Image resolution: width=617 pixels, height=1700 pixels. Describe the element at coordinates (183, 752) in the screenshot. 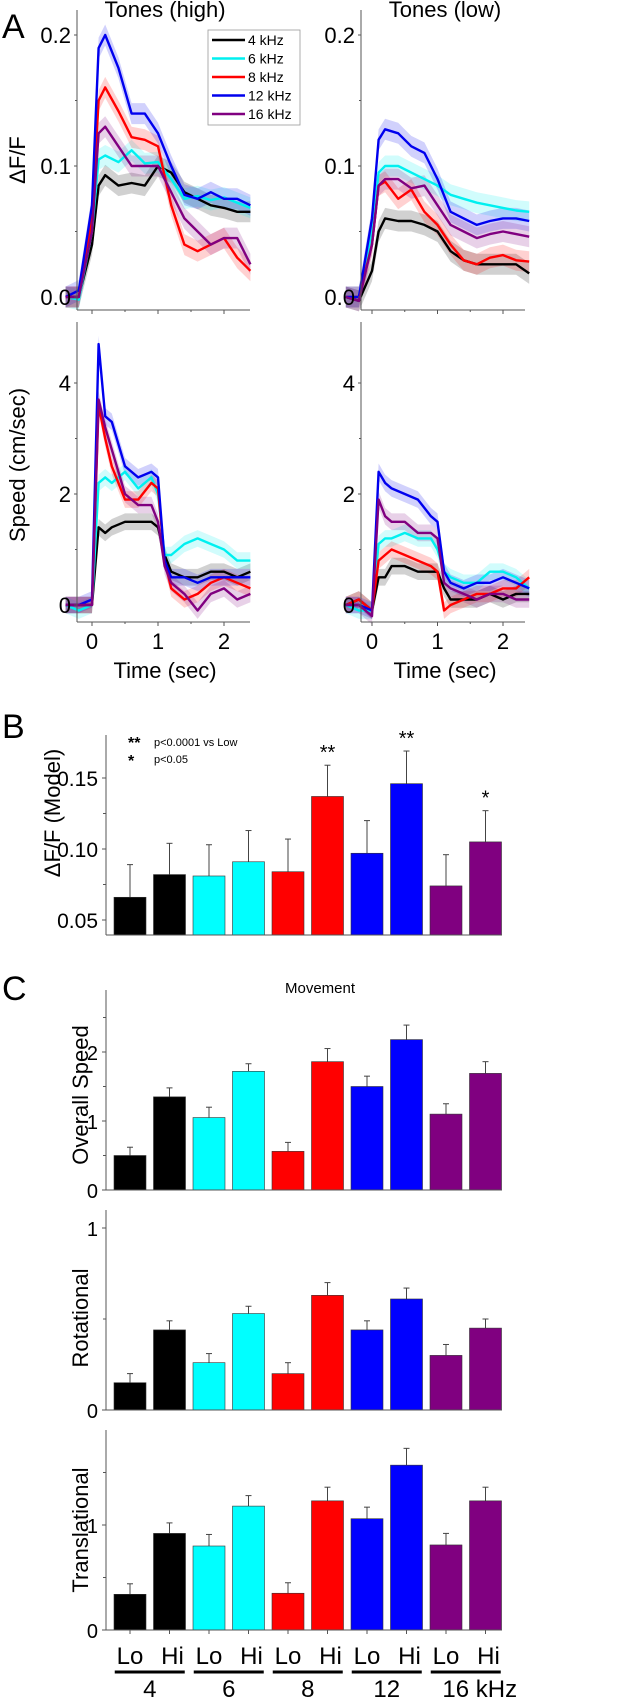

I see `significance-key: ** p<0.0001 vs Low * p<0.05` at that location.